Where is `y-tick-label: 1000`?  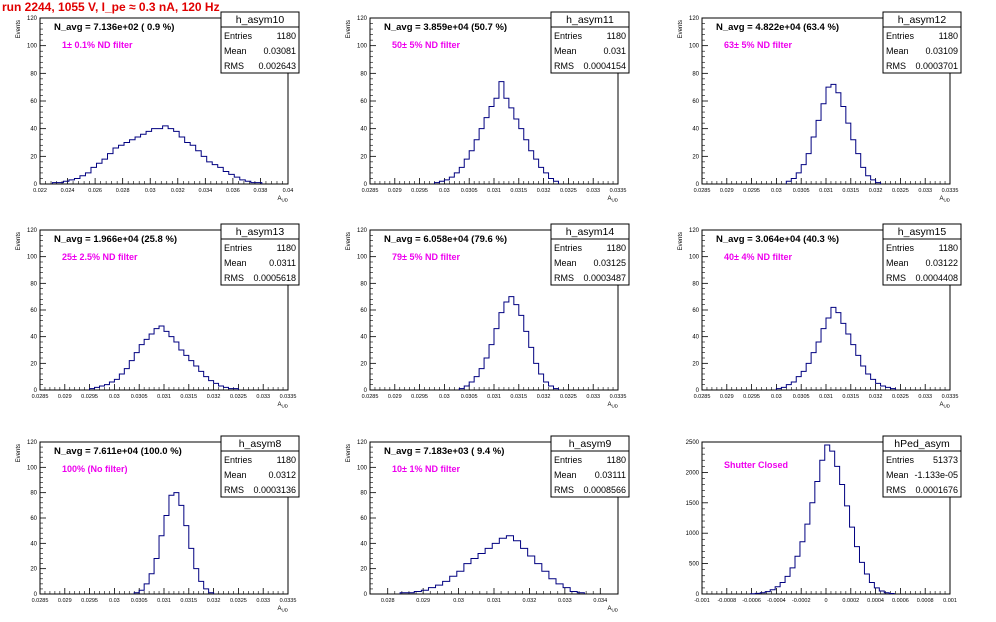
y-tick-label: 1000 is located at coordinates (693, 534).